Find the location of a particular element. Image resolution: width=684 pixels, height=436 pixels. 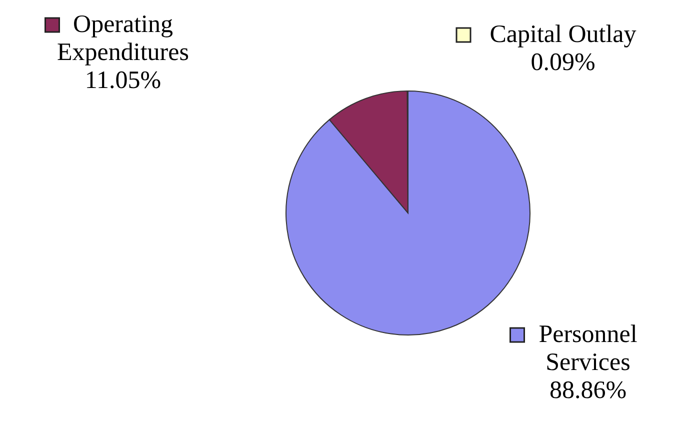

legend-label: Capital Outlay is located at coordinates (563, 34).